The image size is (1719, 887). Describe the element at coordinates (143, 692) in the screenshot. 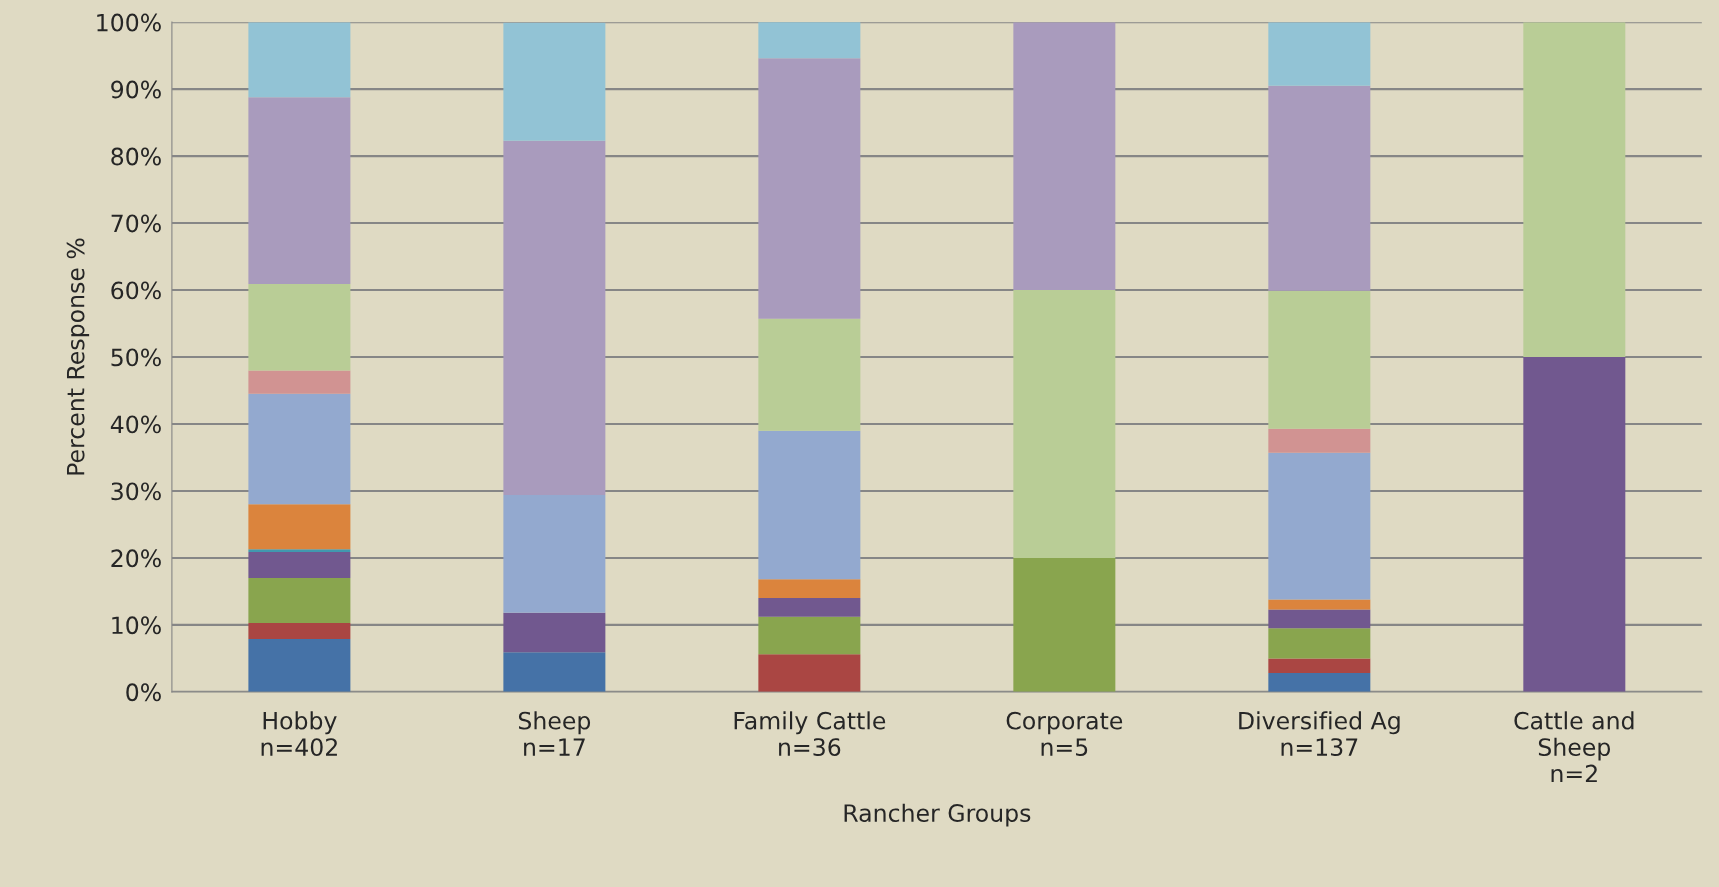

I see `y-tick-label: 0%` at that location.